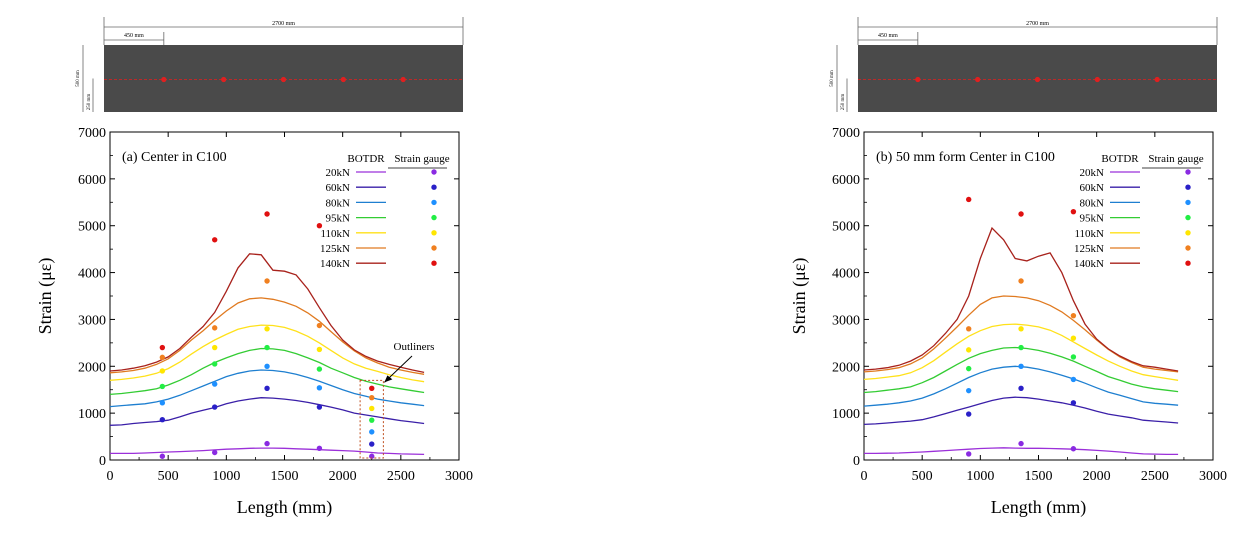 The width and height of the screenshot is (1240, 535). I want to click on legend-header-strain-gauge: Strain gauge, so click(1175, 159).